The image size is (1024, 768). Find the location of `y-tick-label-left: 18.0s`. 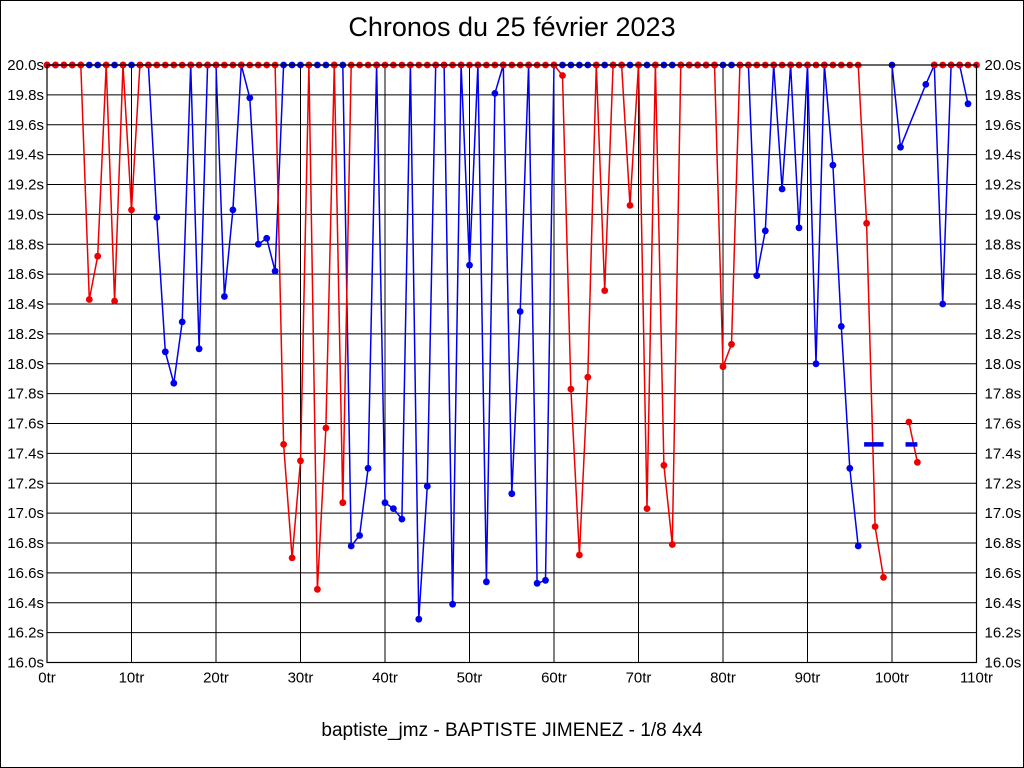

y-tick-label-left: 18.0s is located at coordinates (25, 364).